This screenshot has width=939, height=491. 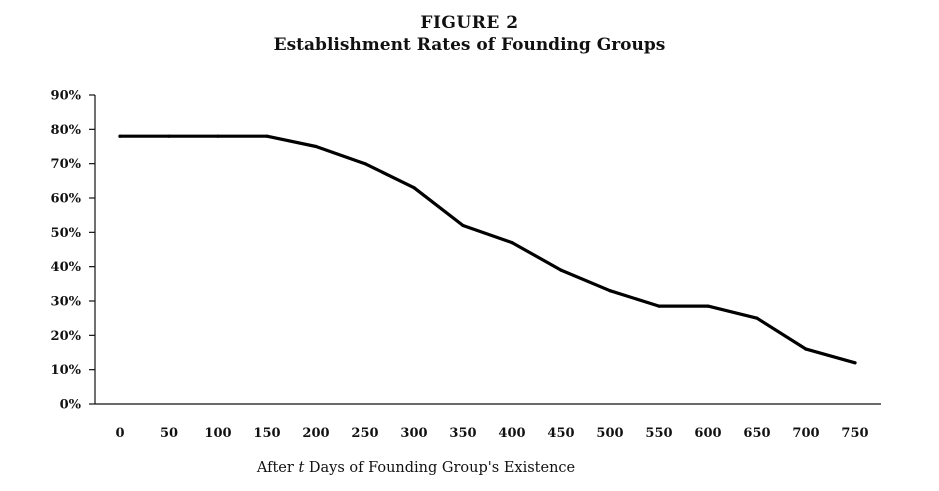 I want to click on y-tick-label: 40%, so click(x=66, y=267).